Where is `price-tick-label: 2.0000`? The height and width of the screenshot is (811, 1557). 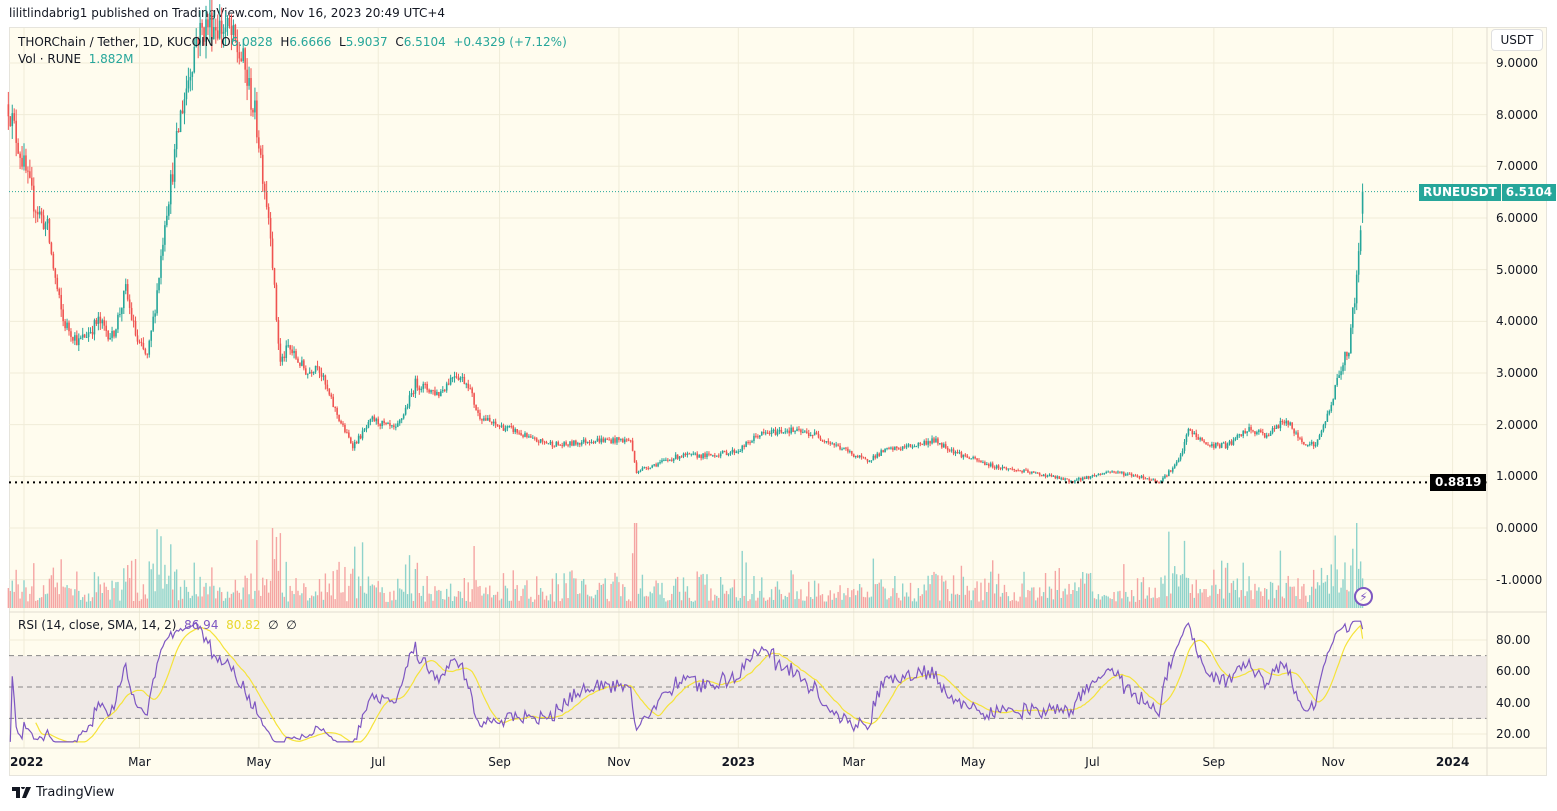
price-tick-label: 2.0000 is located at coordinates (1517, 424).